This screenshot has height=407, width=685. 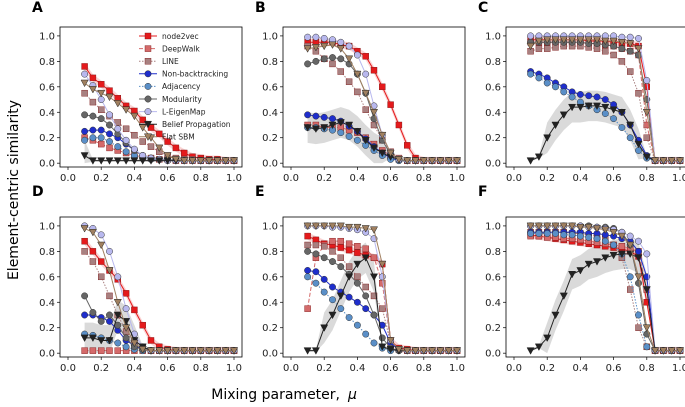 What do you see at coordinates (47, 138) in the screenshot?
I see `y-tick-label: 0.2` at bounding box center [47, 138].